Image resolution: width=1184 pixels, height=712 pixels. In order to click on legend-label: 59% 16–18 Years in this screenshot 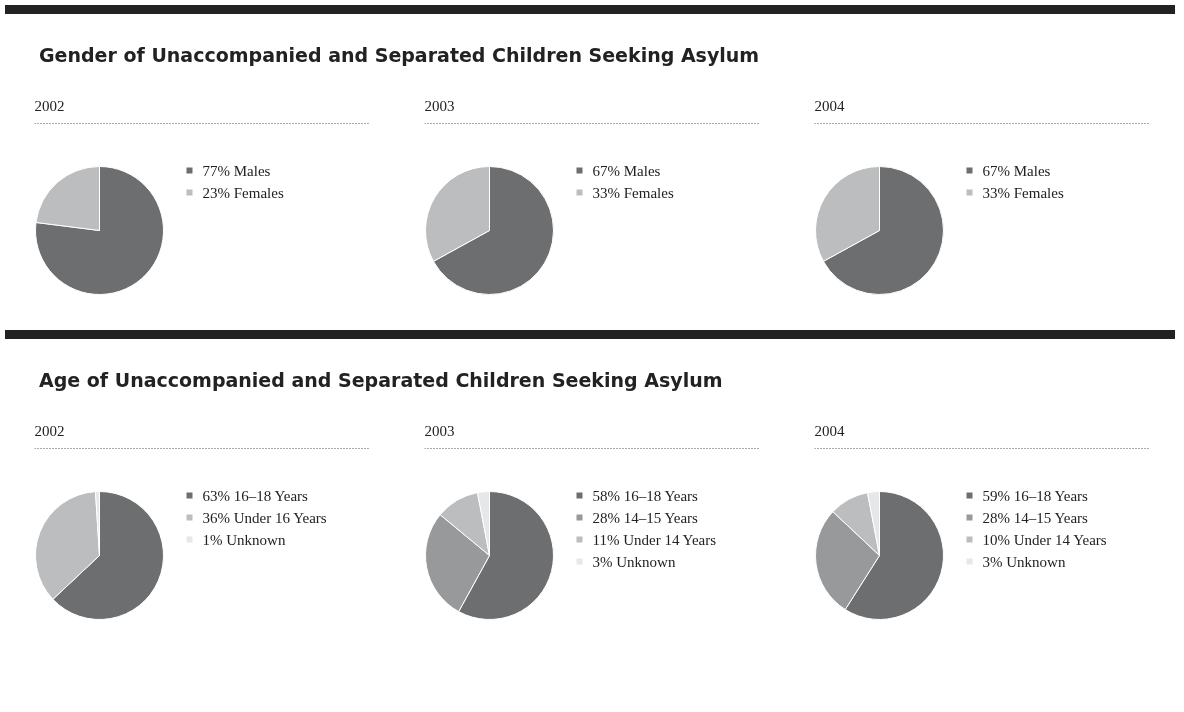, I will do `click(1035, 495)`.